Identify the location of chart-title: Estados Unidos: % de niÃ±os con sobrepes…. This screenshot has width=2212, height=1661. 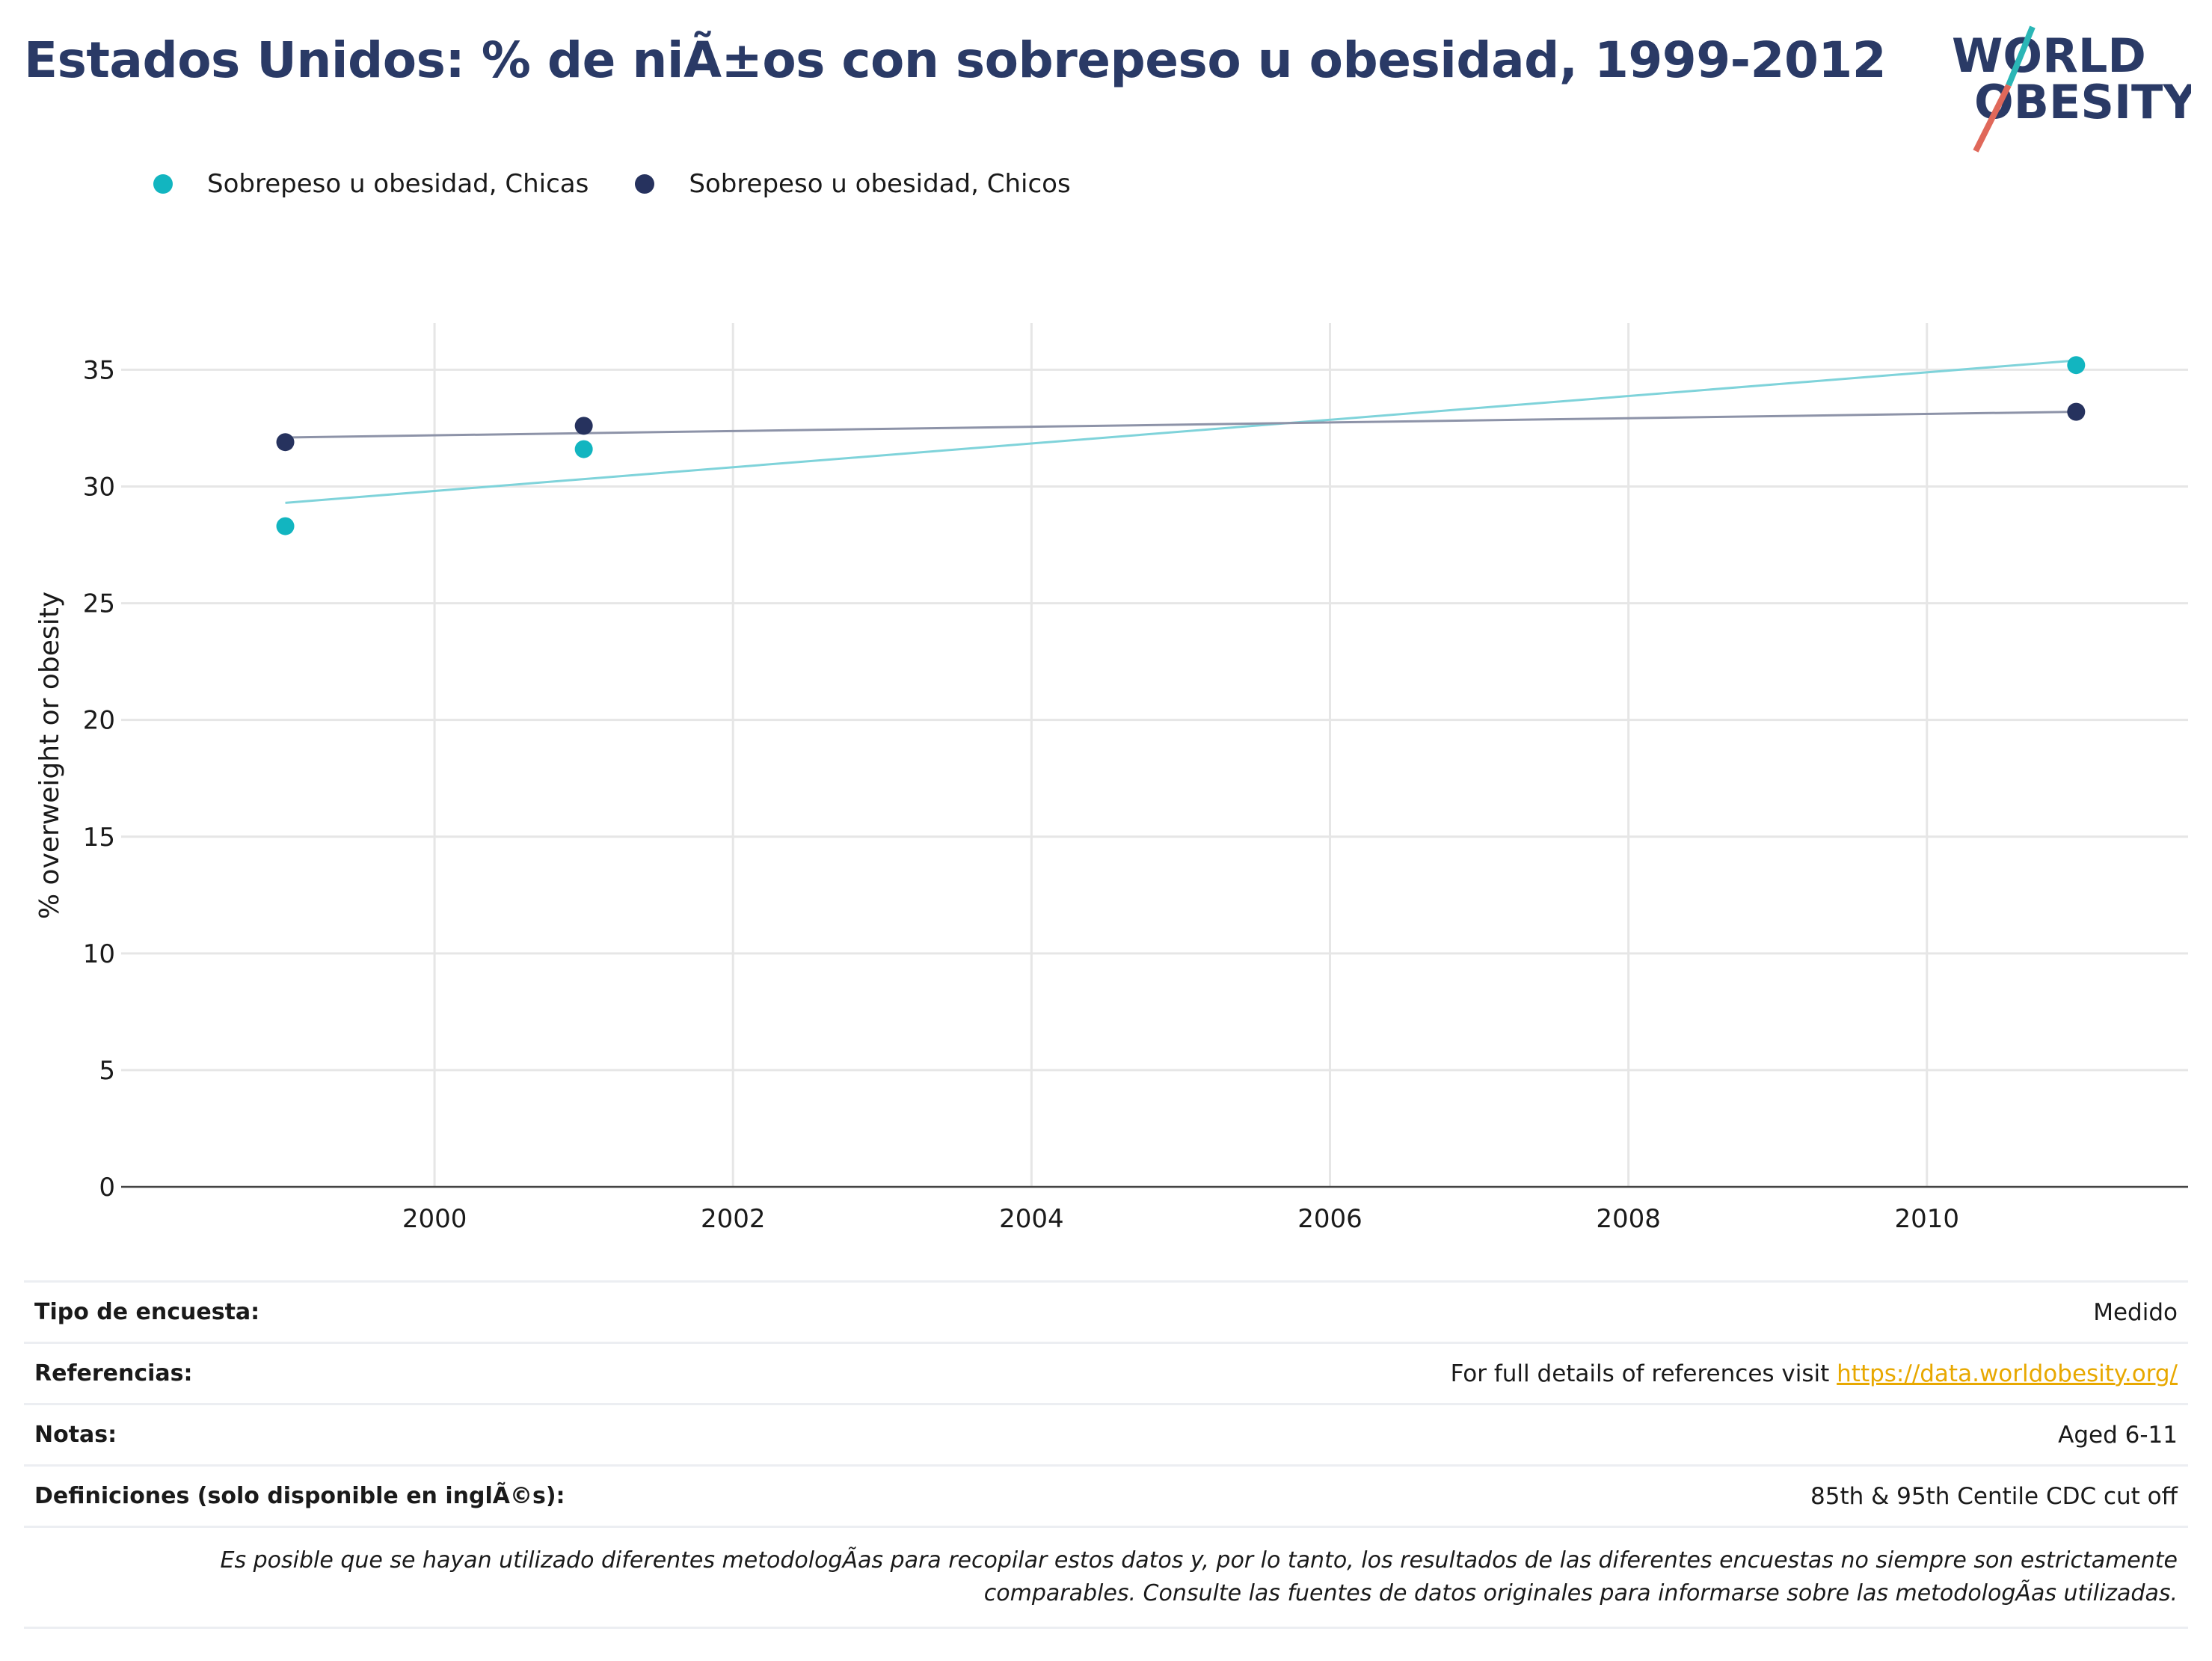
(955, 60).